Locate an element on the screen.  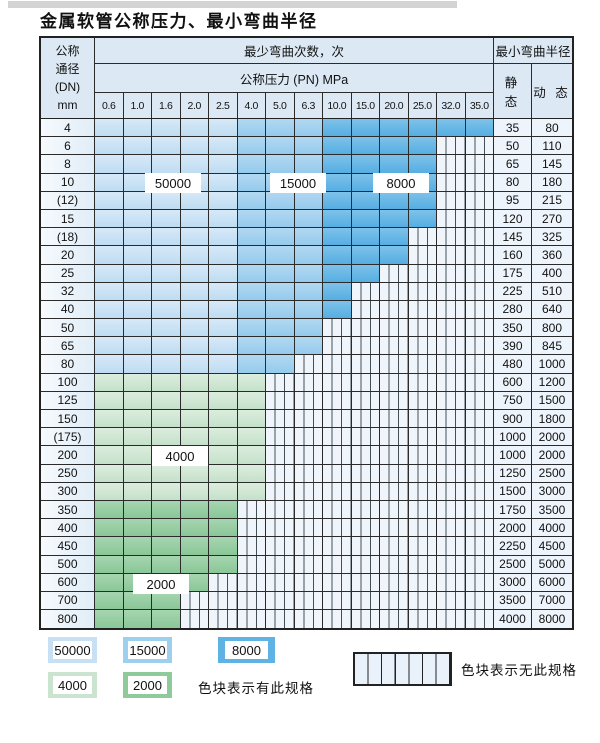
static-value: 120 is located at coordinates (513, 219).